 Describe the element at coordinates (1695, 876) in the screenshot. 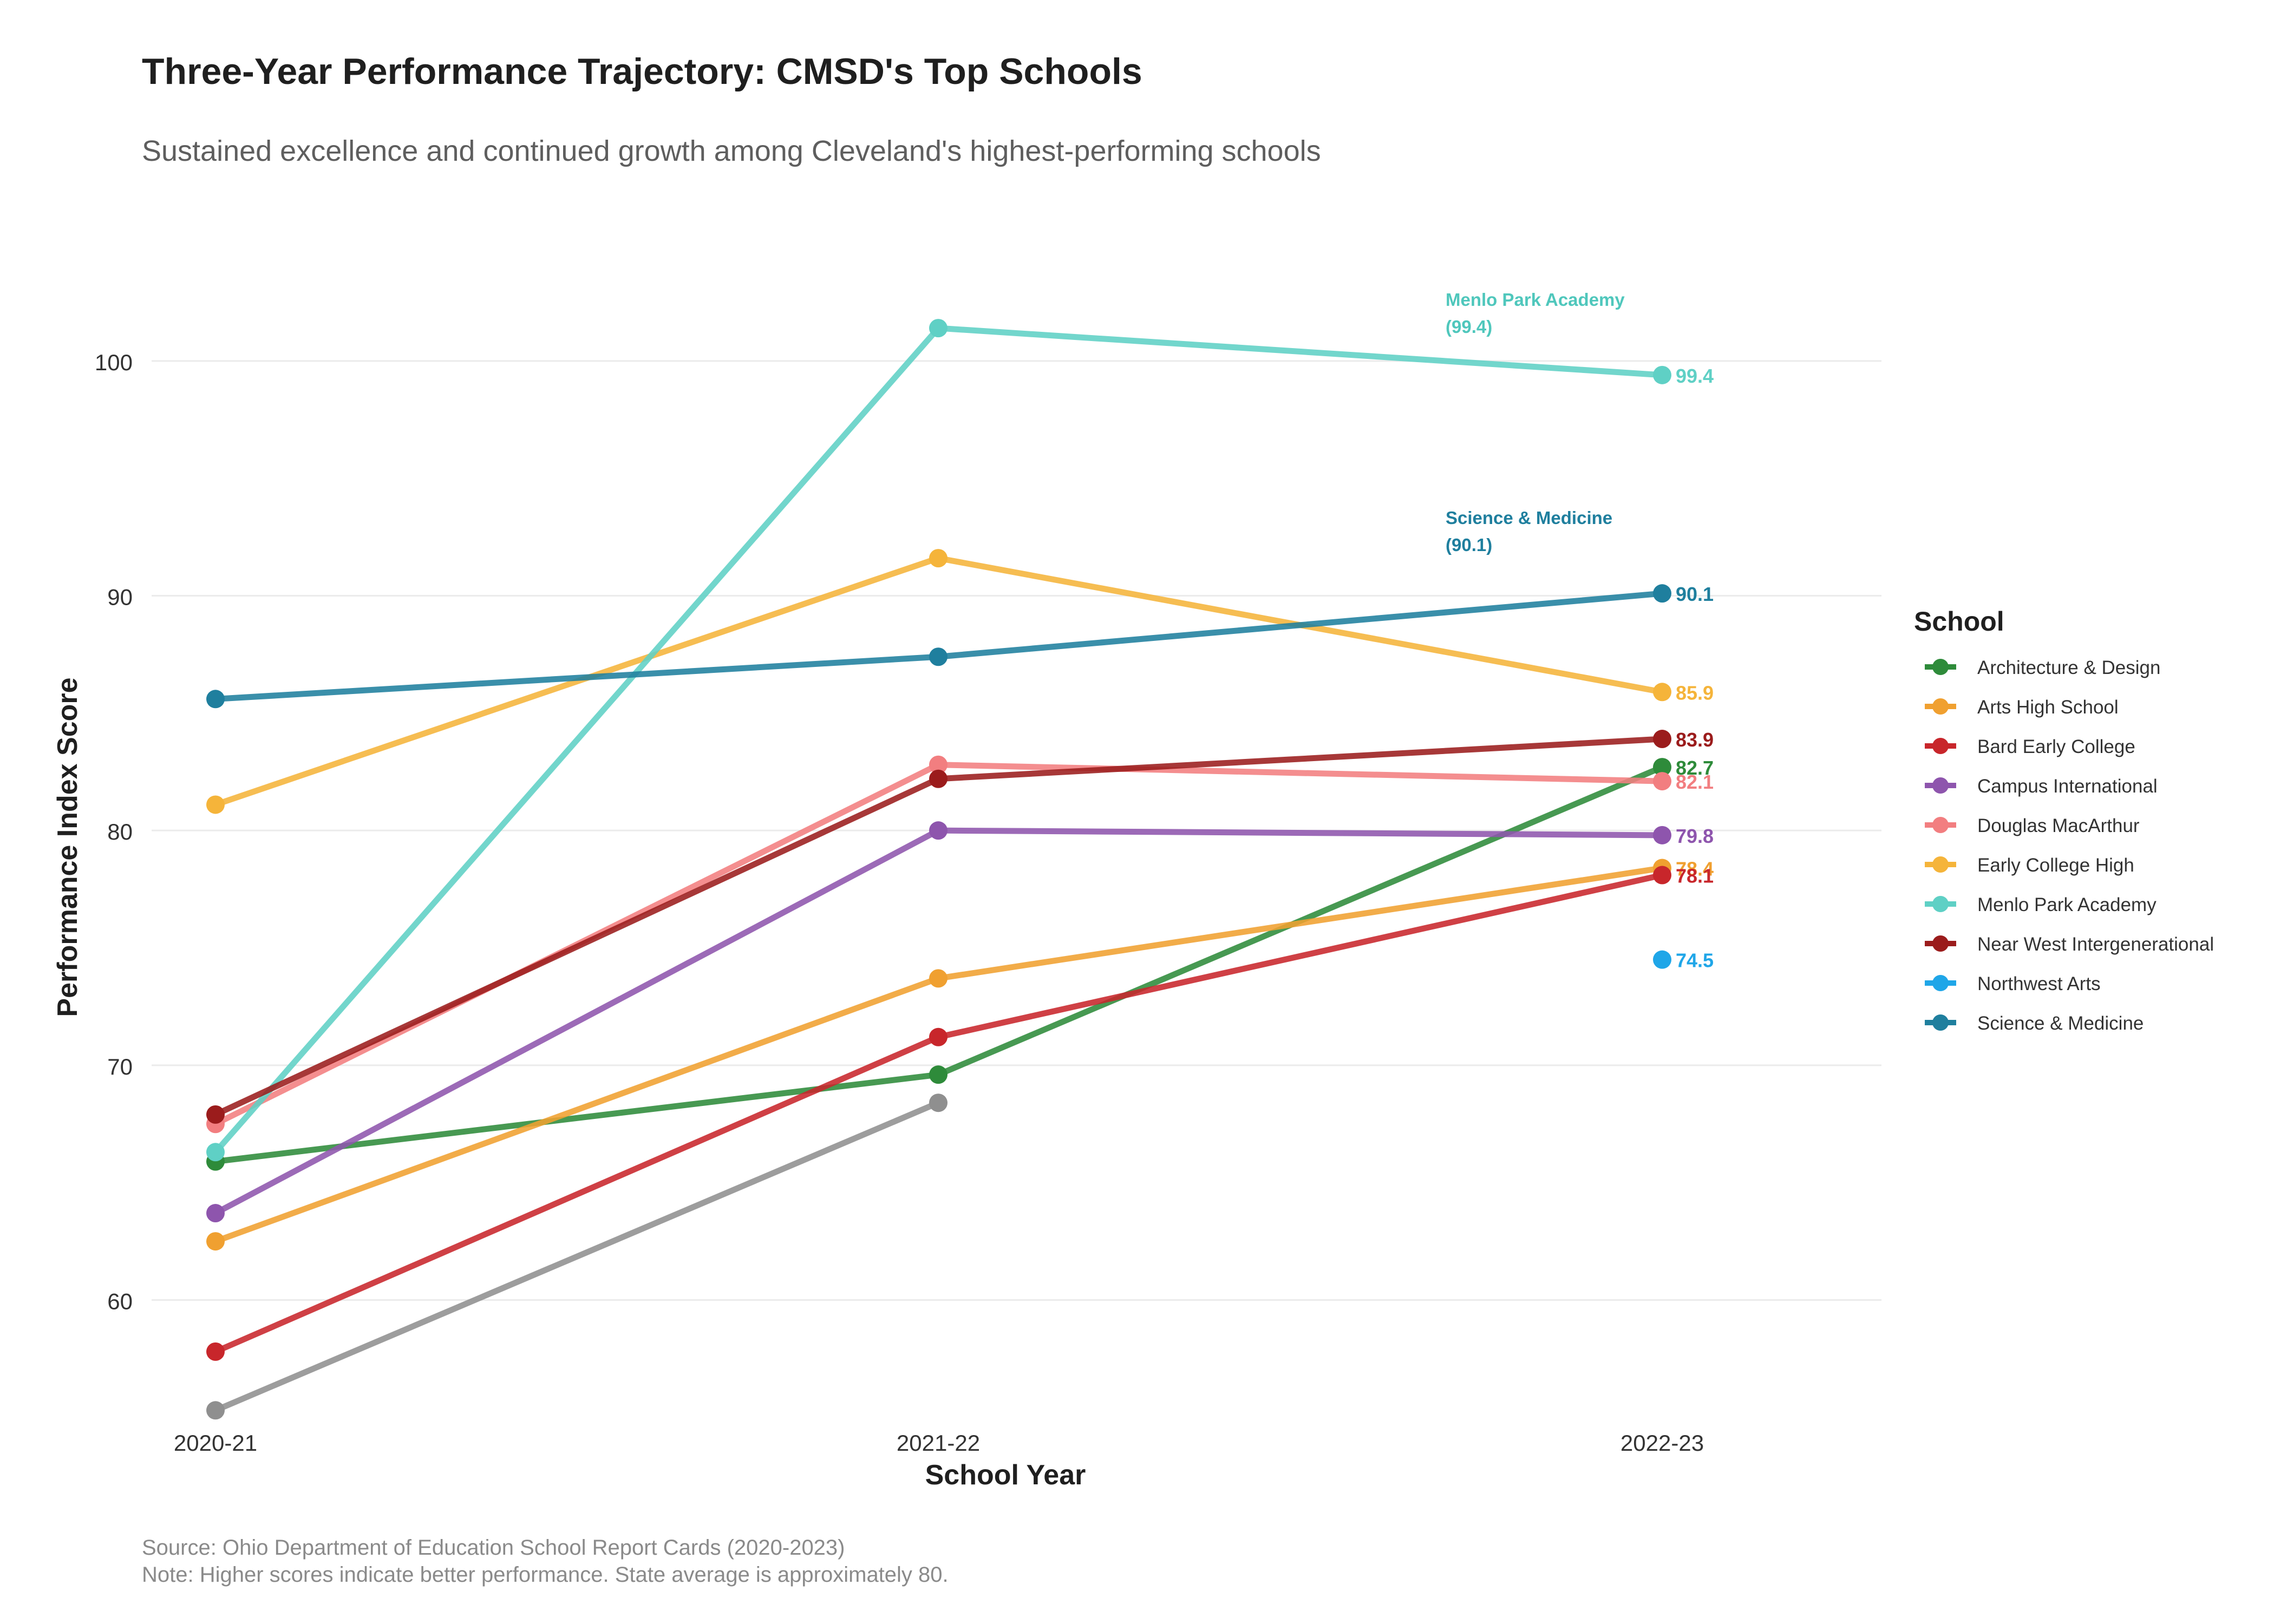

I see `end-label-bard-early-college: 78.1` at that location.